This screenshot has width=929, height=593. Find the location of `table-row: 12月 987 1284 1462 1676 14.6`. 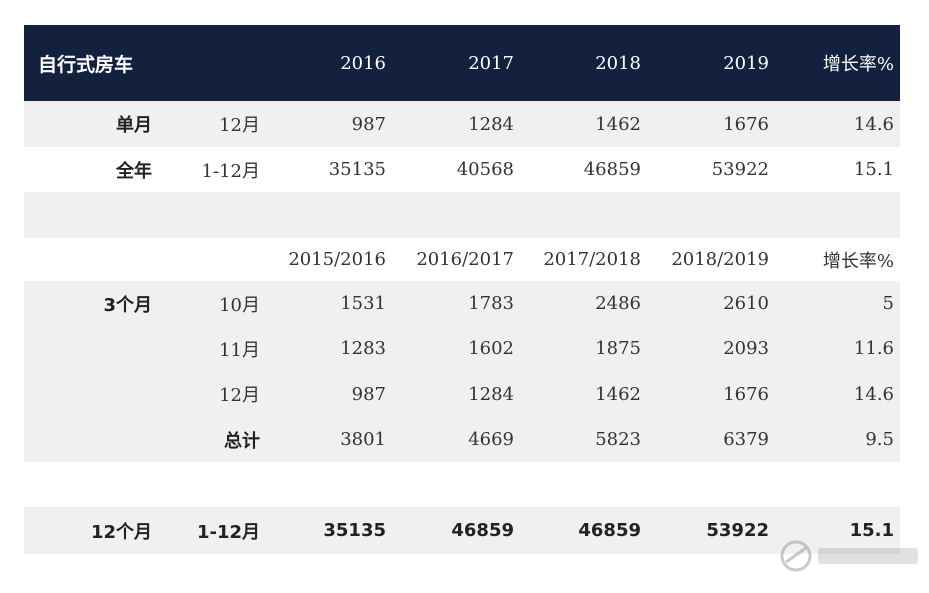

table-row: 12月 987 1284 1462 1676 14.6 is located at coordinates (462, 394).